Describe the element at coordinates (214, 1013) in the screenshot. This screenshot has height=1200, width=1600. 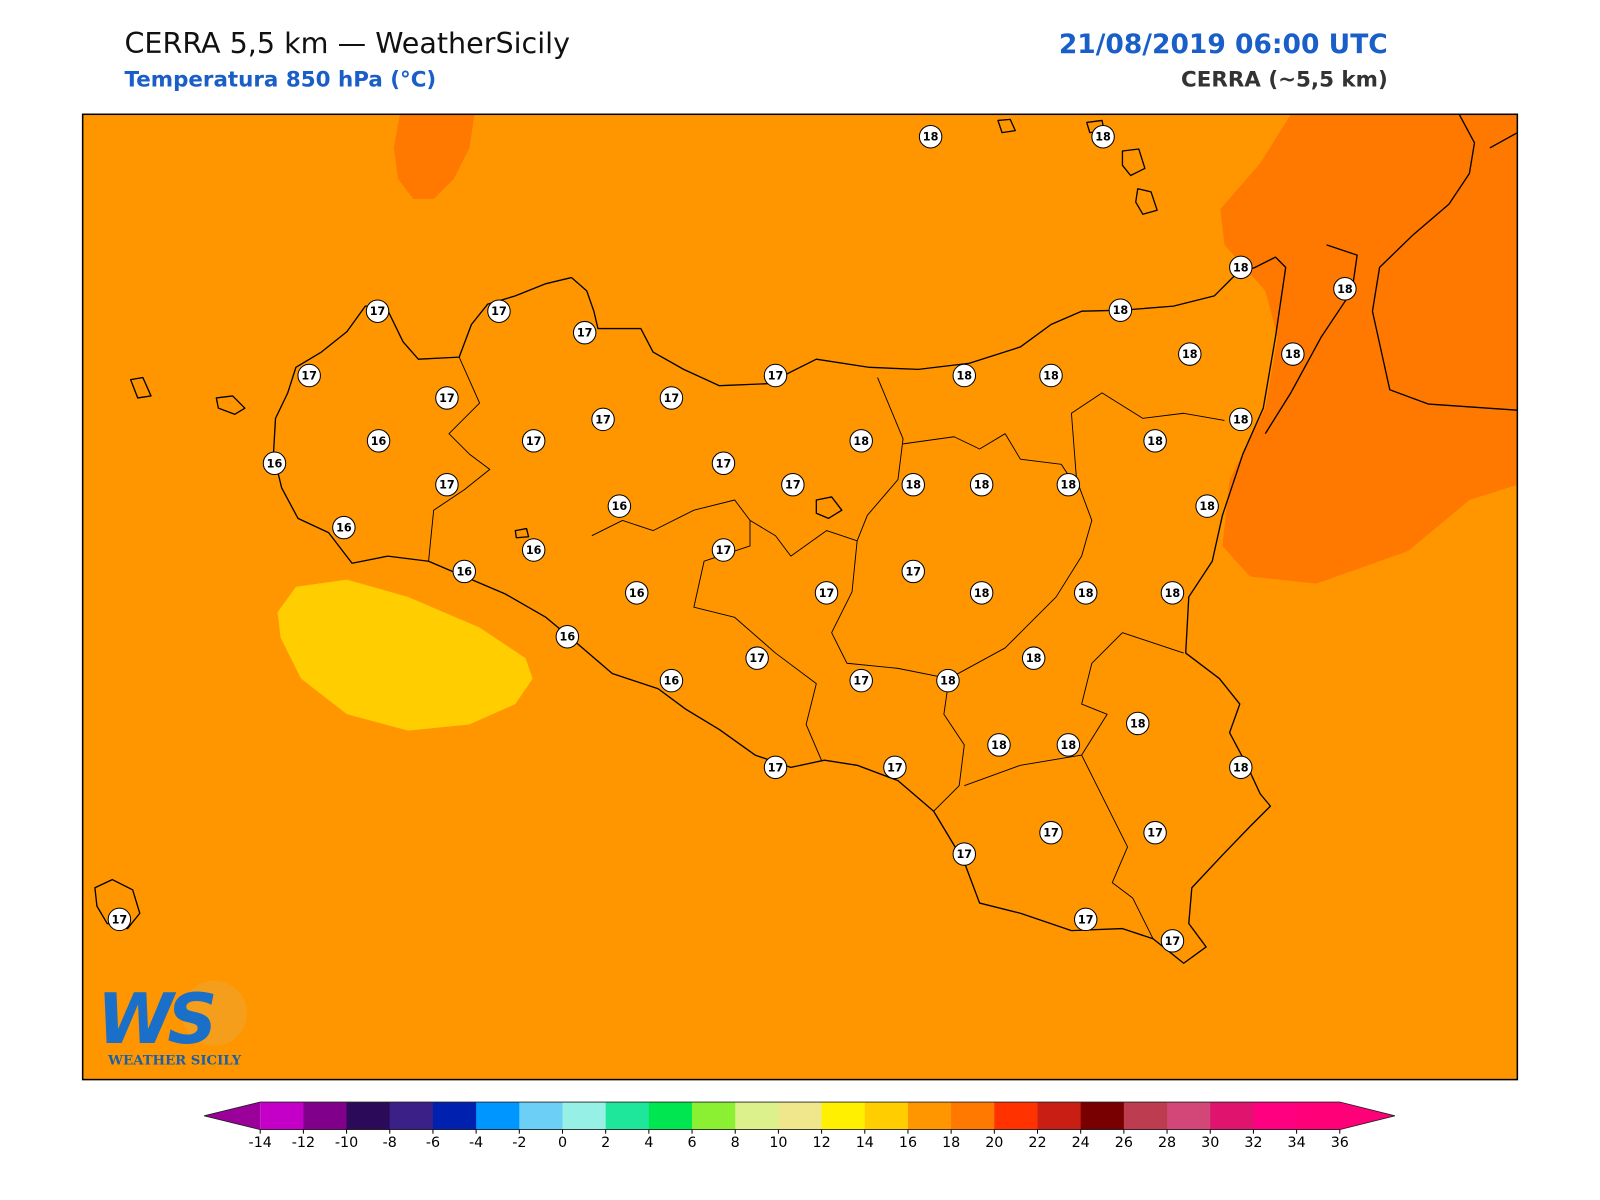
I see `logo-sun` at that location.